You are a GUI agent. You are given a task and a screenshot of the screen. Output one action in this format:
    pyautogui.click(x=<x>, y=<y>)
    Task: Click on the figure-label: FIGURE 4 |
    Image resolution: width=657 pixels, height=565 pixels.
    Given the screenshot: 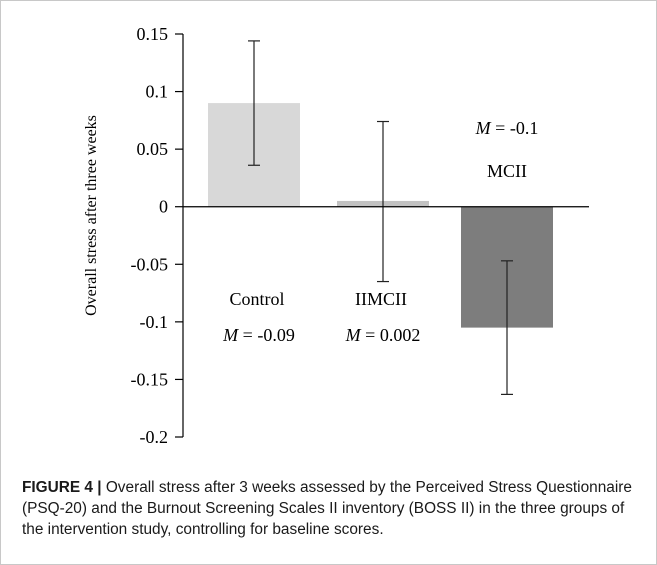 What is the action you would take?
    pyautogui.click(x=62, y=487)
    